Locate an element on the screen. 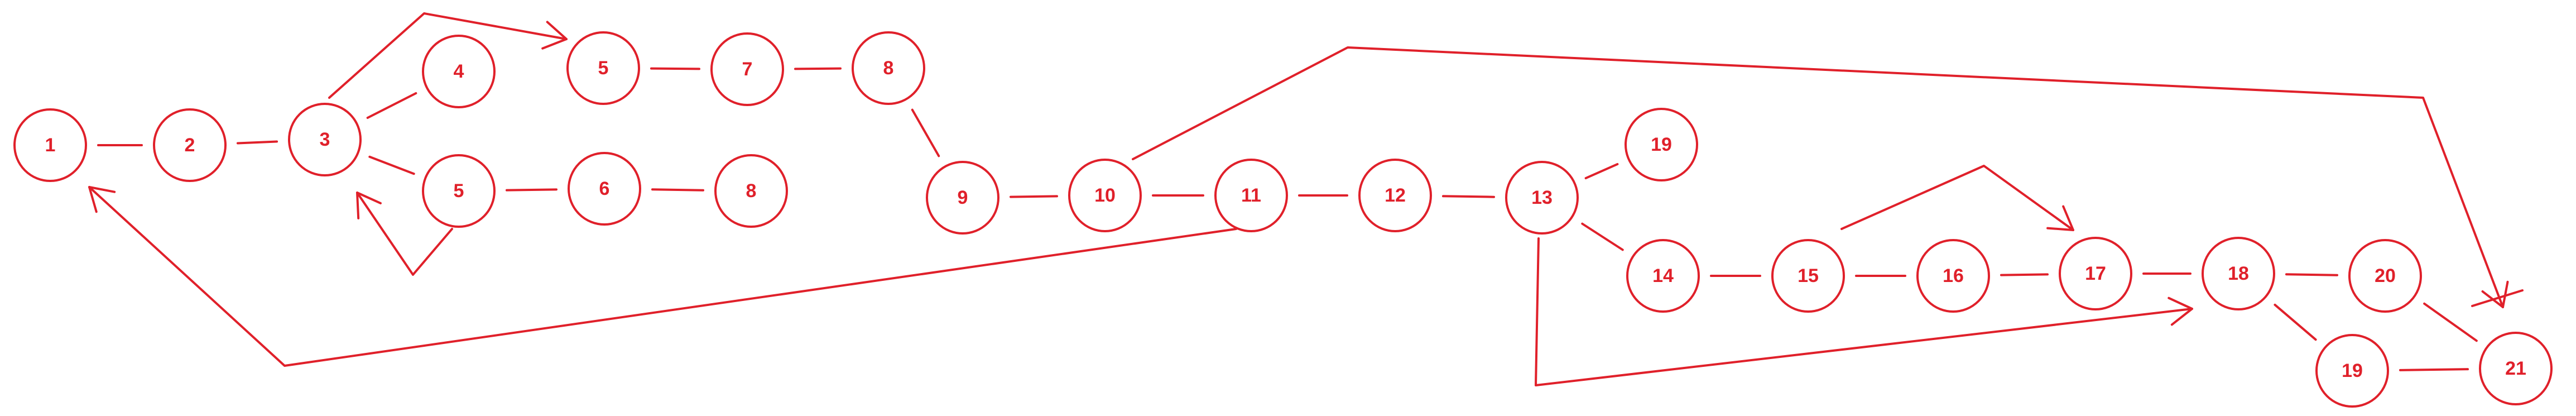  edge-n19b-to-n21 is located at coordinates (2434, 369).